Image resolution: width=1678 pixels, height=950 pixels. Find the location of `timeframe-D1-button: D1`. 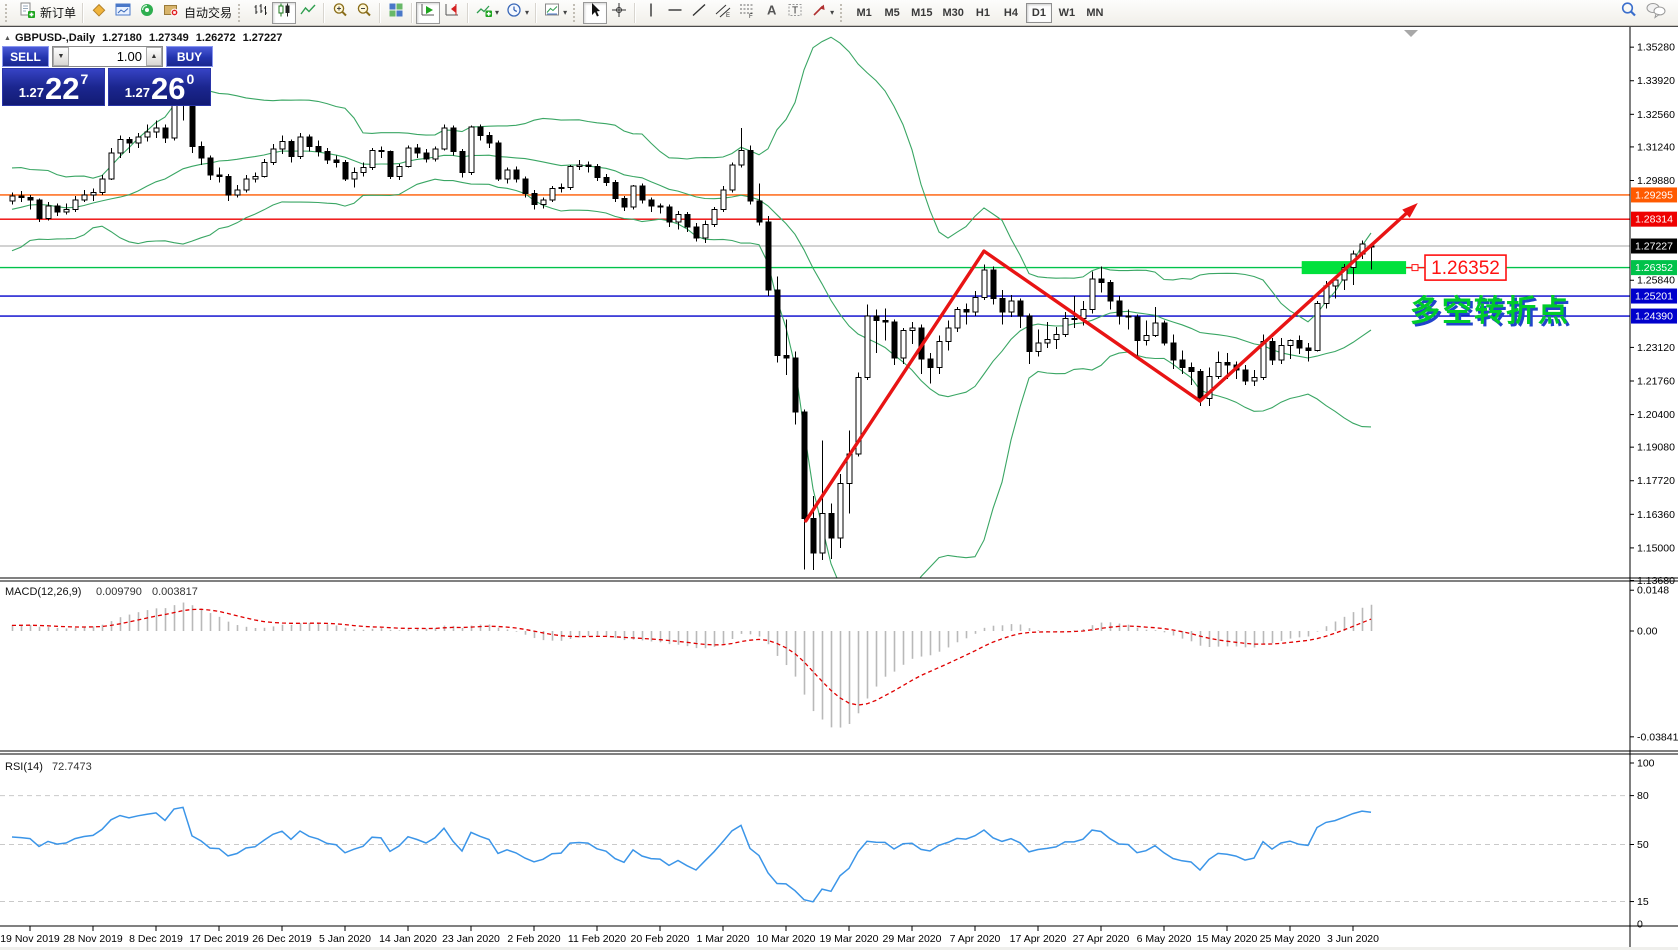

timeframe-D1-button: D1 is located at coordinates (1038, 12).